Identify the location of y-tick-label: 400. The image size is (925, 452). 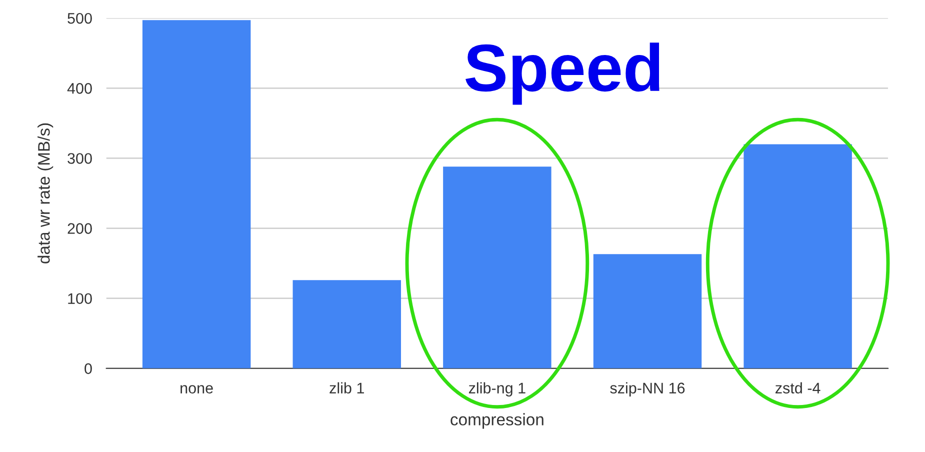
(79, 88).